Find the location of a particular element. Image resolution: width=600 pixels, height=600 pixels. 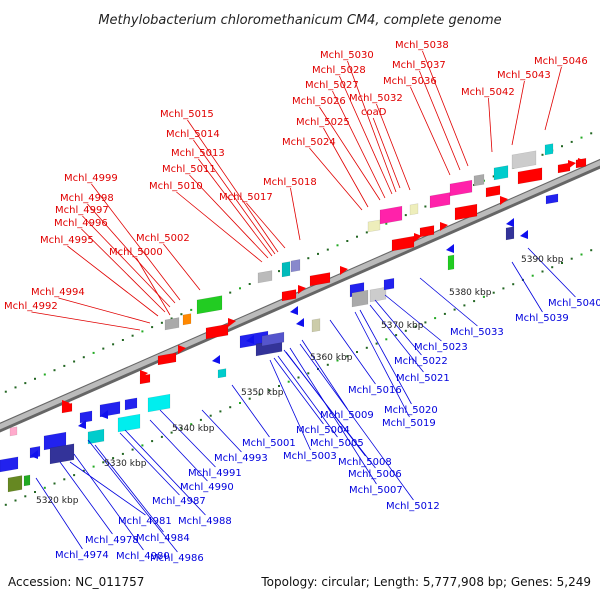

gene-label: Mchl_5021 is located at coordinates (423, 378).